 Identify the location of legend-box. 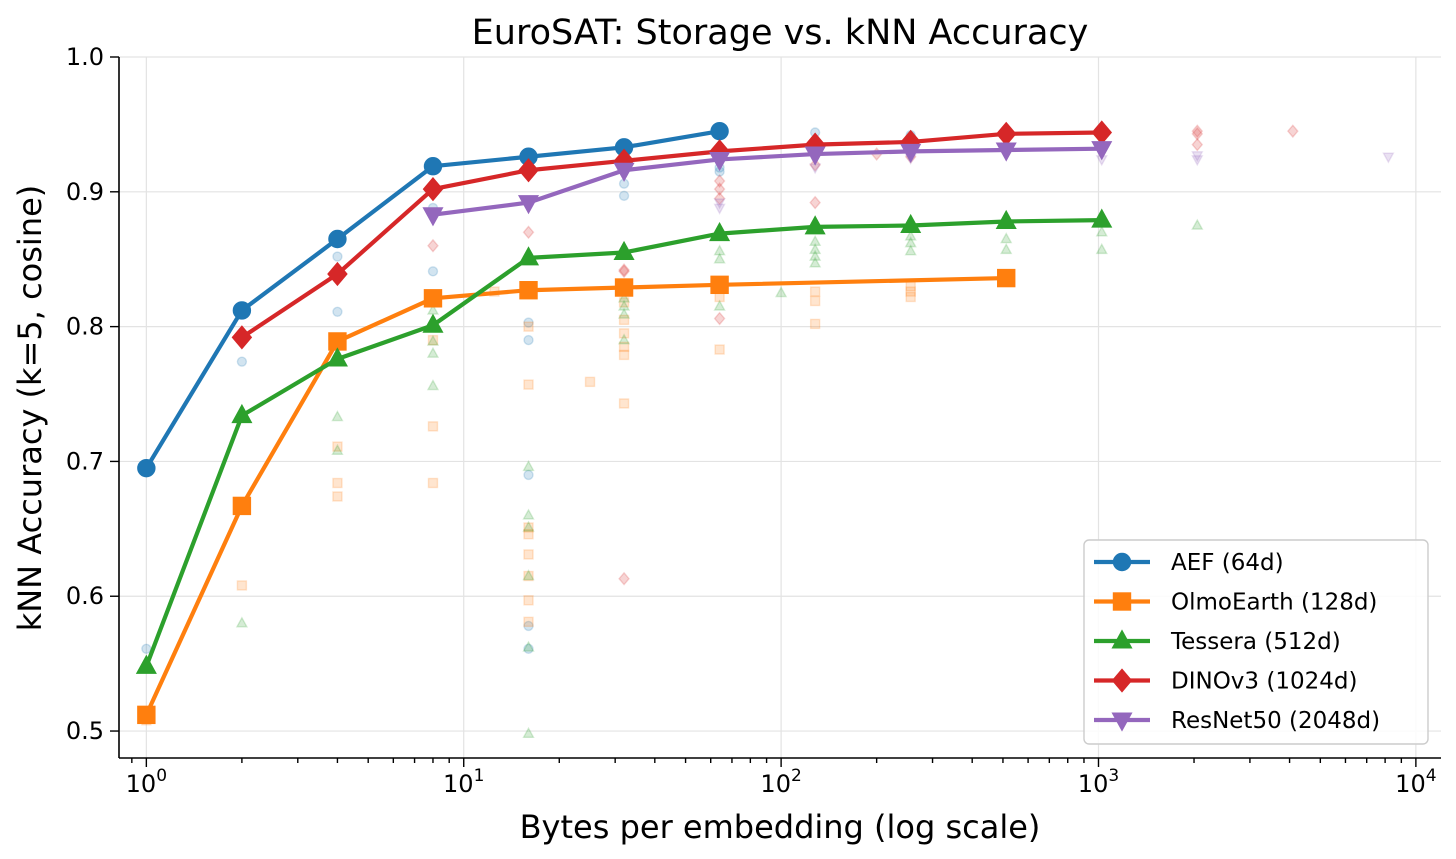
(1256, 642).